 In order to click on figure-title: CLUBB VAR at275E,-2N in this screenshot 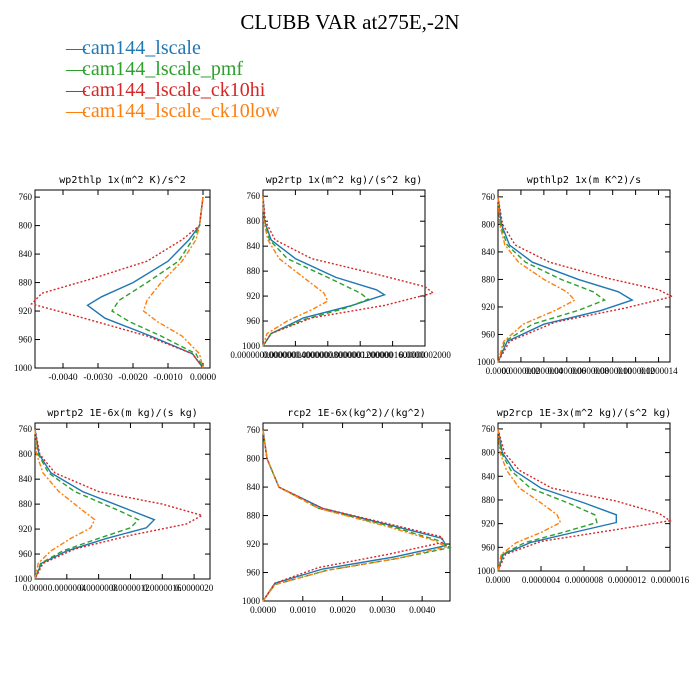, I will do `click(350, 22)`.